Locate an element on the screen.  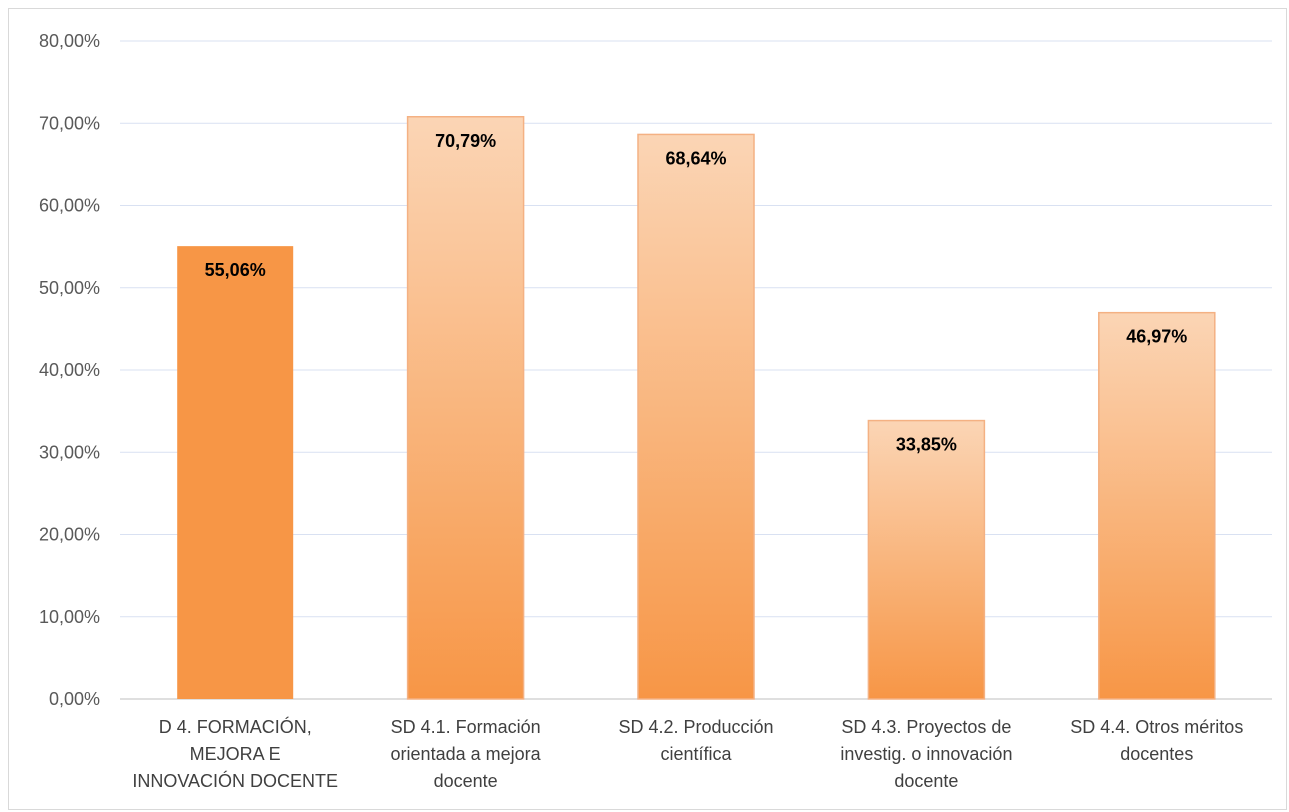
y-tick-label: 10,00% is located at coordinates (69, 617).